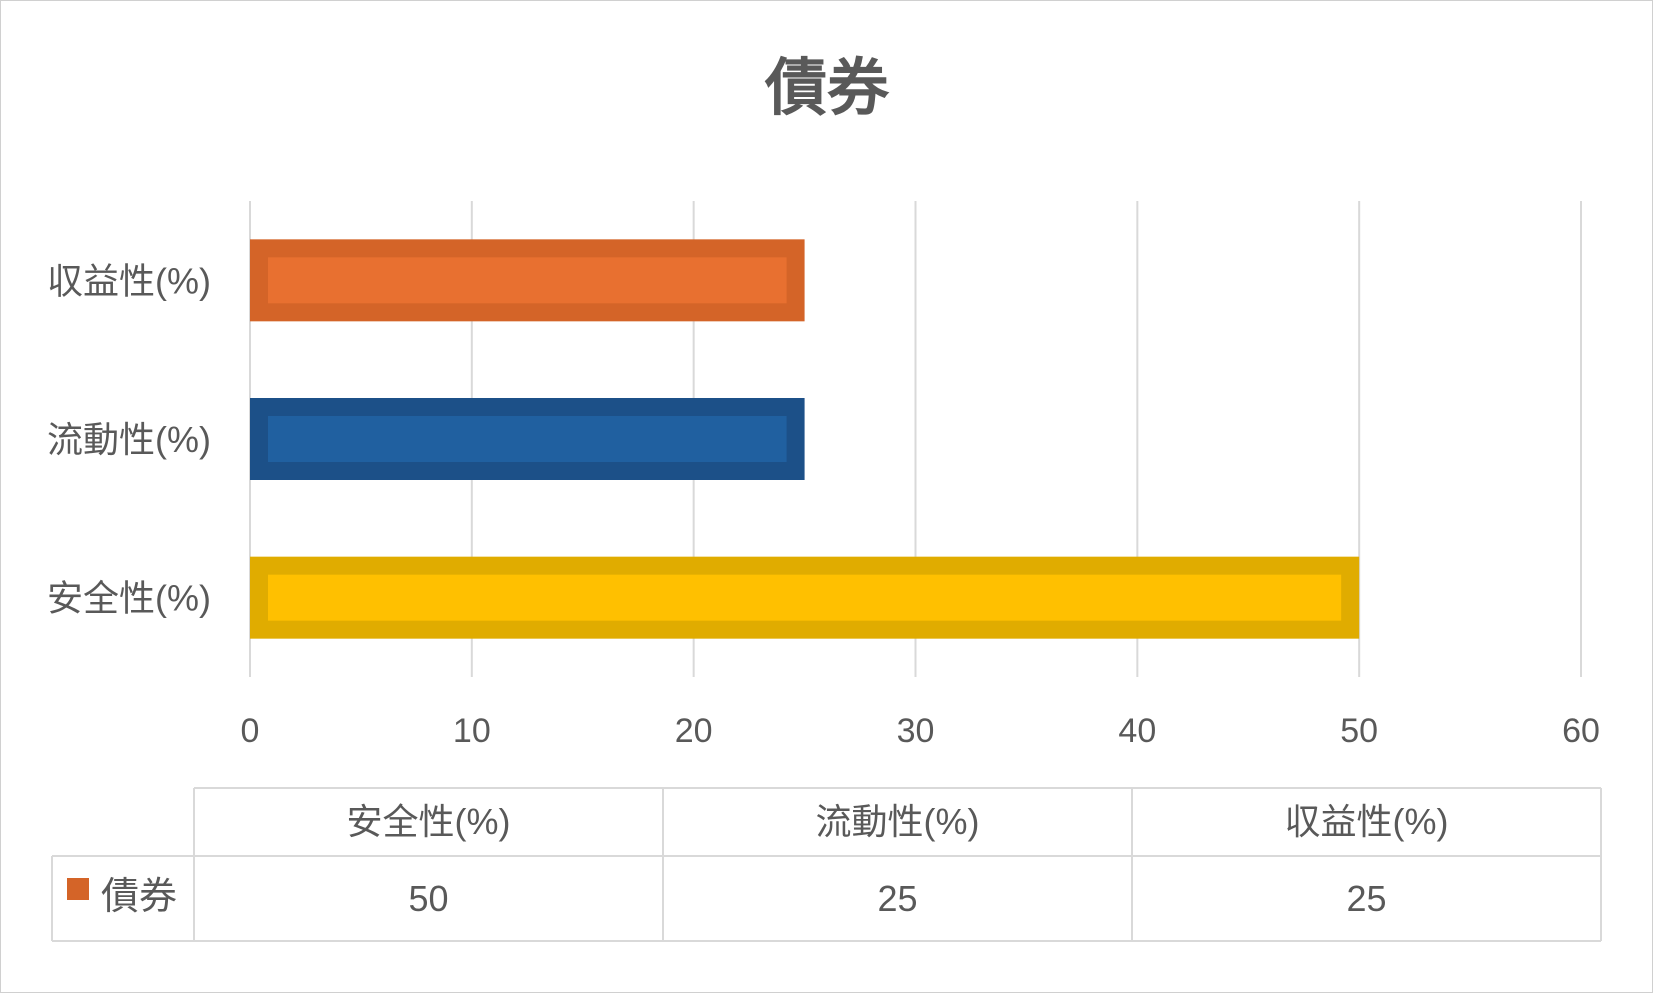 Image resolution: width=1653 pixels, height=994 pixels. What do you see at coordinates (472, 731) in the screenshot?
I see `x-tick-label: 10` at bounding box center [472, 731].